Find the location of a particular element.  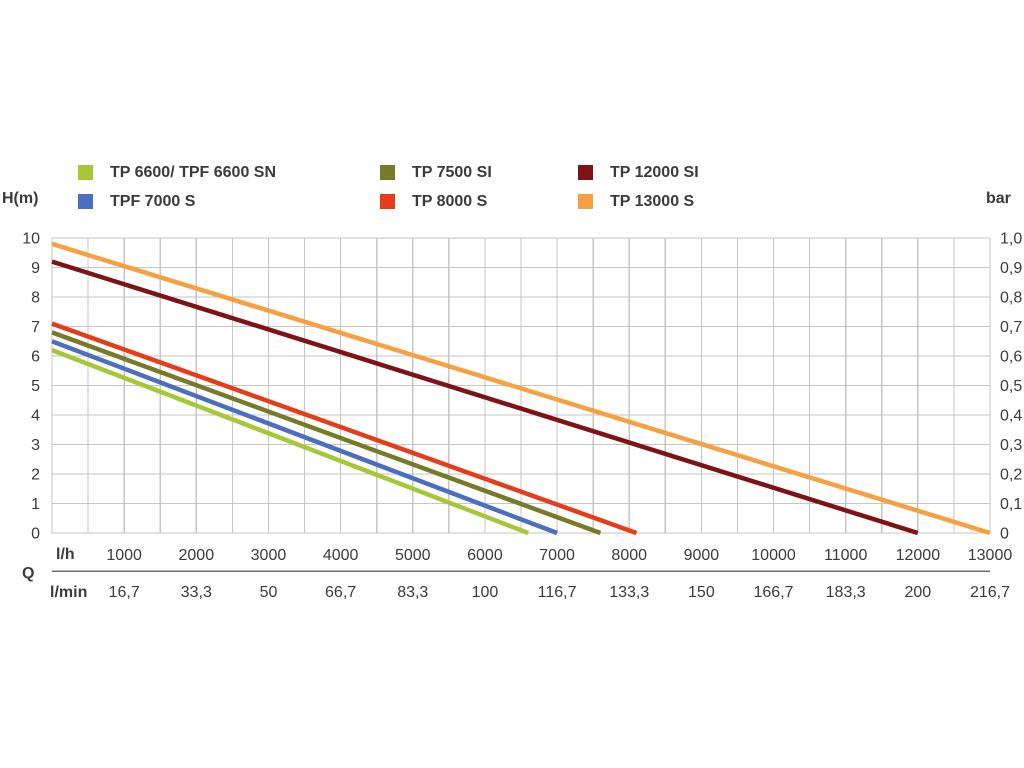

legend-column-1: TP 6600/ TPF 6600 SN TPF 7000 S is located at coordinates (177, 191).